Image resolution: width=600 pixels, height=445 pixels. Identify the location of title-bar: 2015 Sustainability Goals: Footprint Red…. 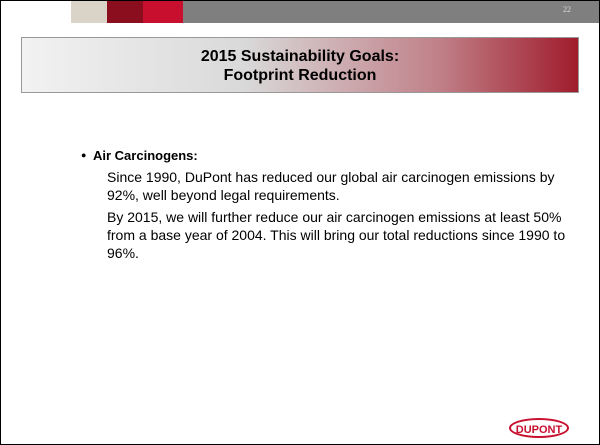
(300, 65).